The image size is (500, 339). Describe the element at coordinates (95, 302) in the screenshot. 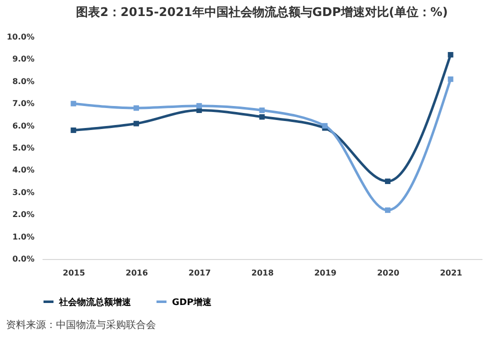

I see `legend-label: 社会物流总额增速` at that location.